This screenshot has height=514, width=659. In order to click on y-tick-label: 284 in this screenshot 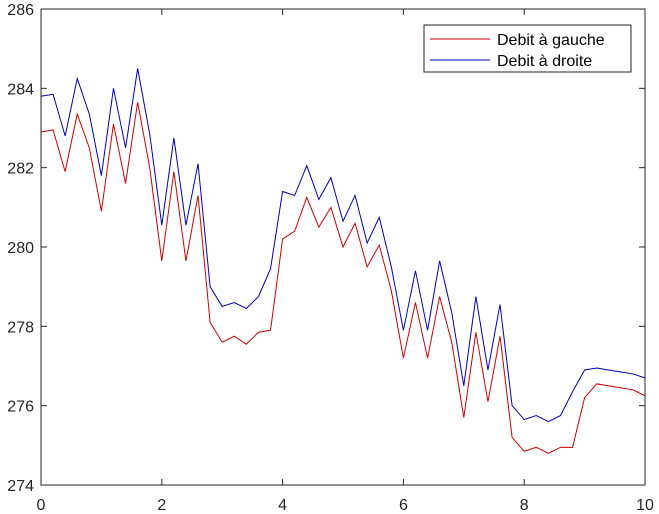, I will do `click(20, 89)`.